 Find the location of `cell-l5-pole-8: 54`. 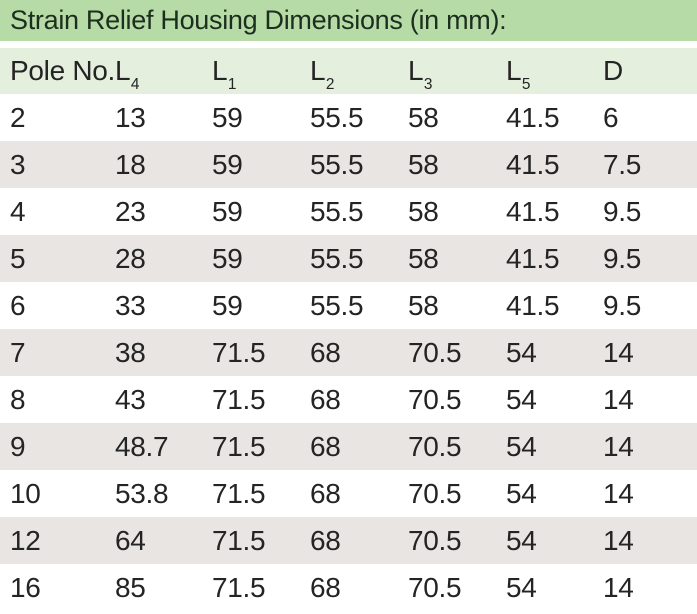

cell-l5-pole-8: 54 is located at coordinates (521, 399).